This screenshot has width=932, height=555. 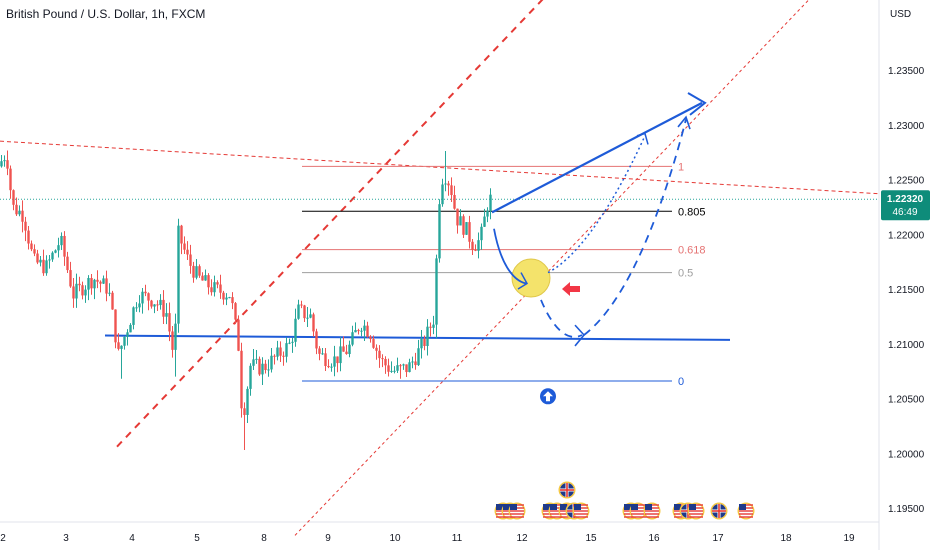 What do you see at coordinates (417, 337) in the screenshot?
I see `support-line` at bounding box center [417, 337].